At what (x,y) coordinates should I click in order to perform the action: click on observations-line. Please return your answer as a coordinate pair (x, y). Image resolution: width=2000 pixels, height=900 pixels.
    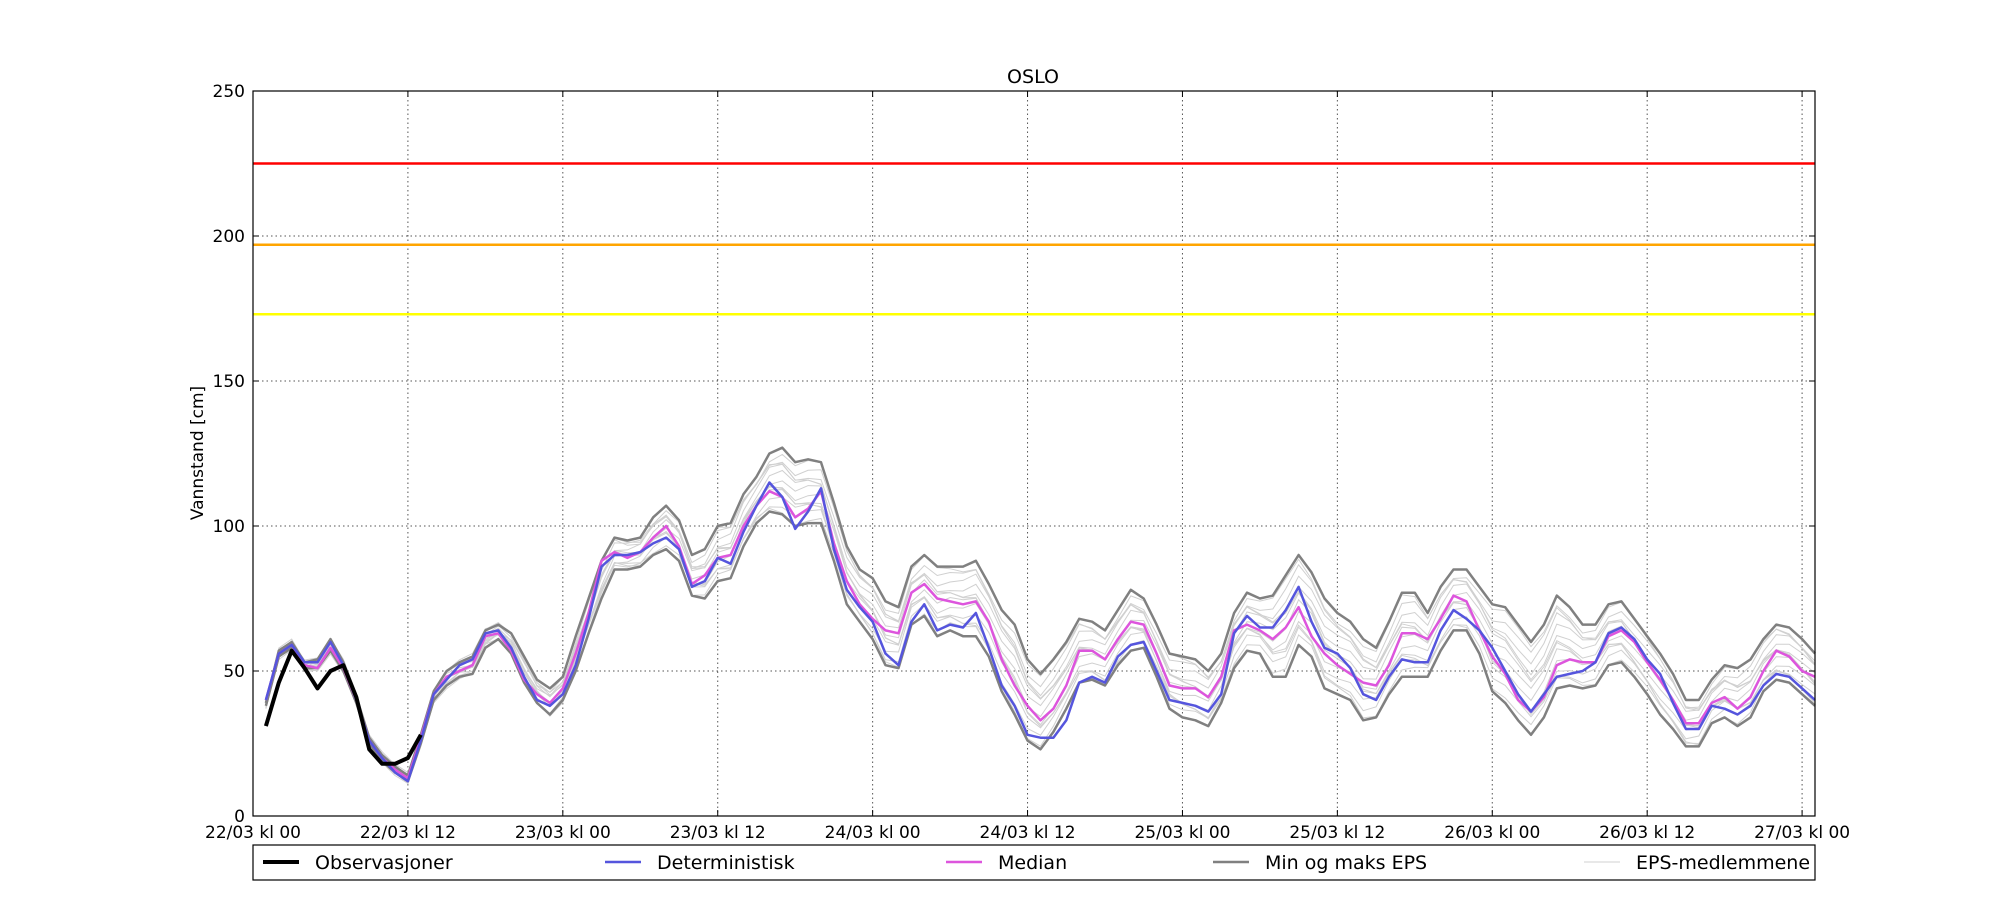
    Looking at the image, I should click on (343, 707).